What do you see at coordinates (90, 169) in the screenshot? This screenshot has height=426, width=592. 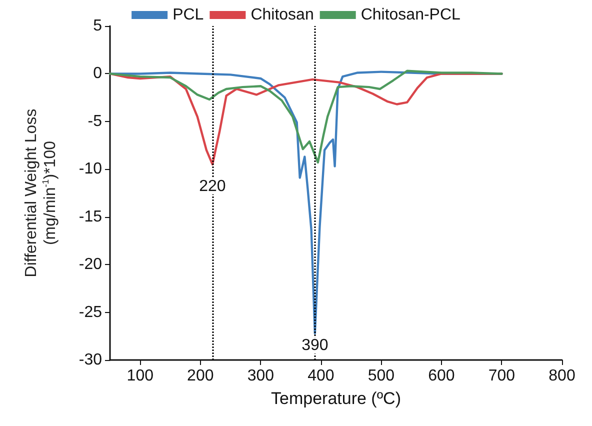 I see `y-tick-label: -10` at bounding box center [90, 169].